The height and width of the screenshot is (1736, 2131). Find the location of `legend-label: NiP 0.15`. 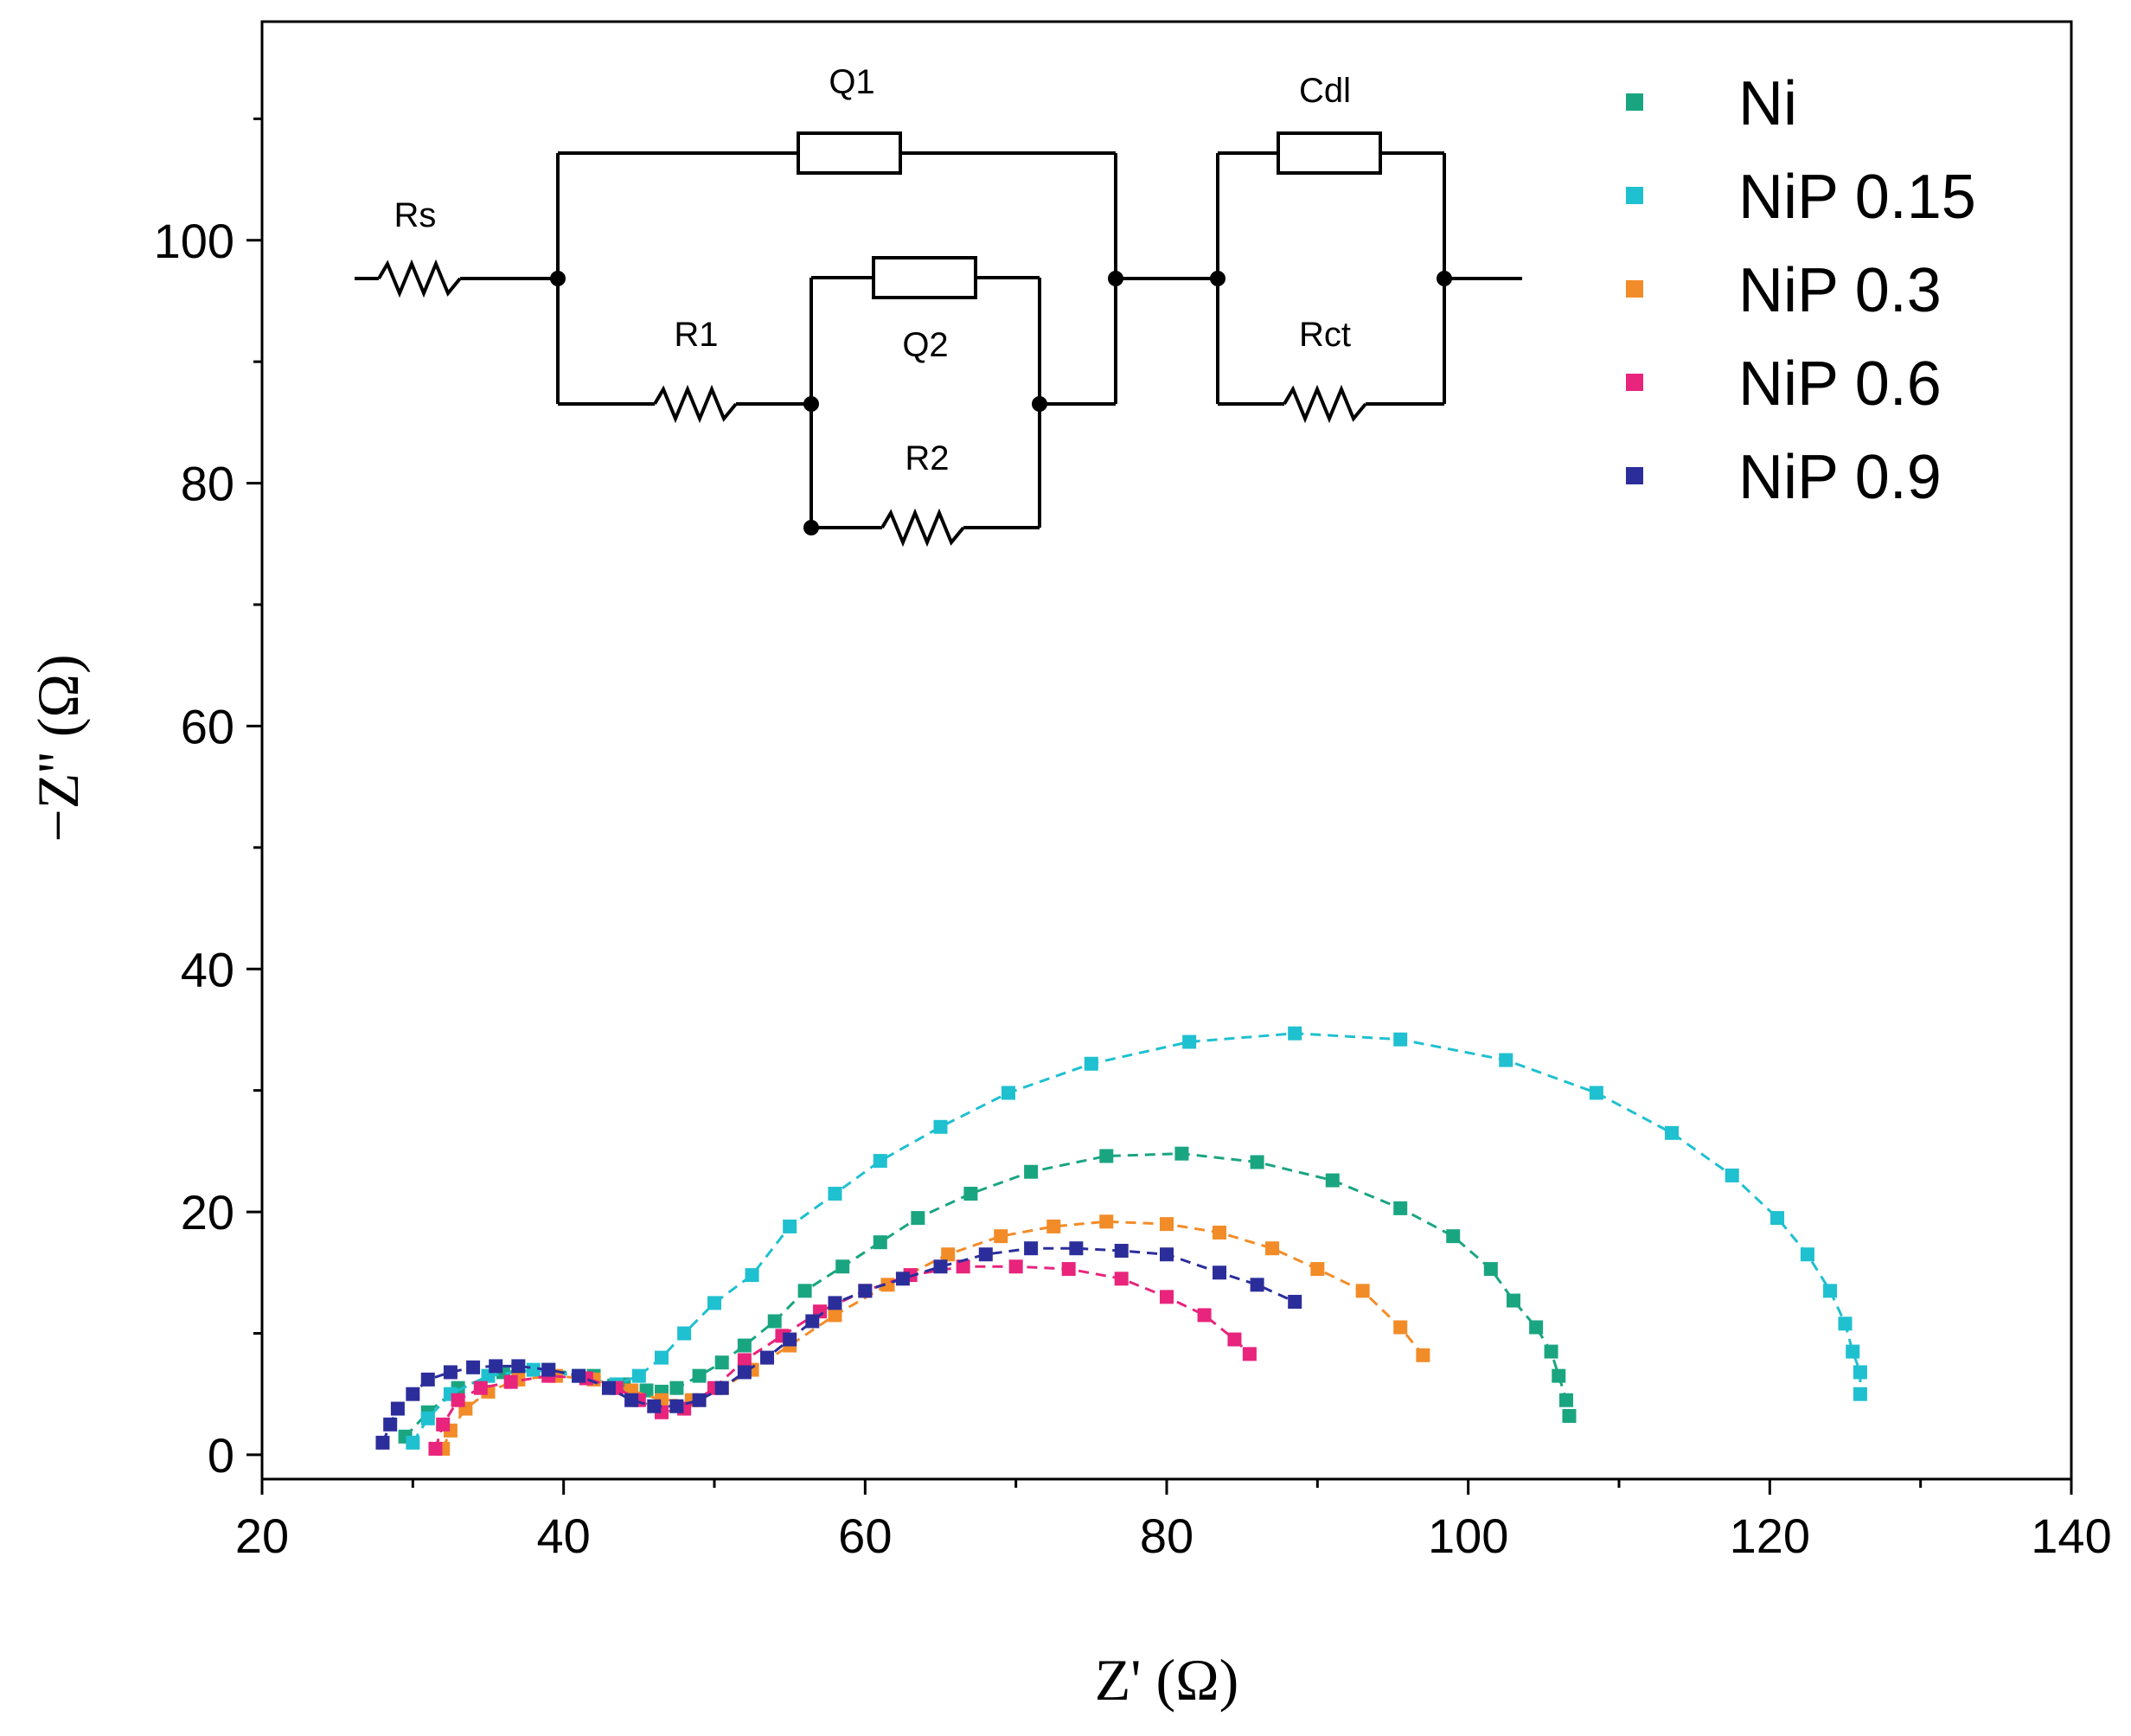

legend-label: NiP 0.15 is located at coordinates (1857, 197).